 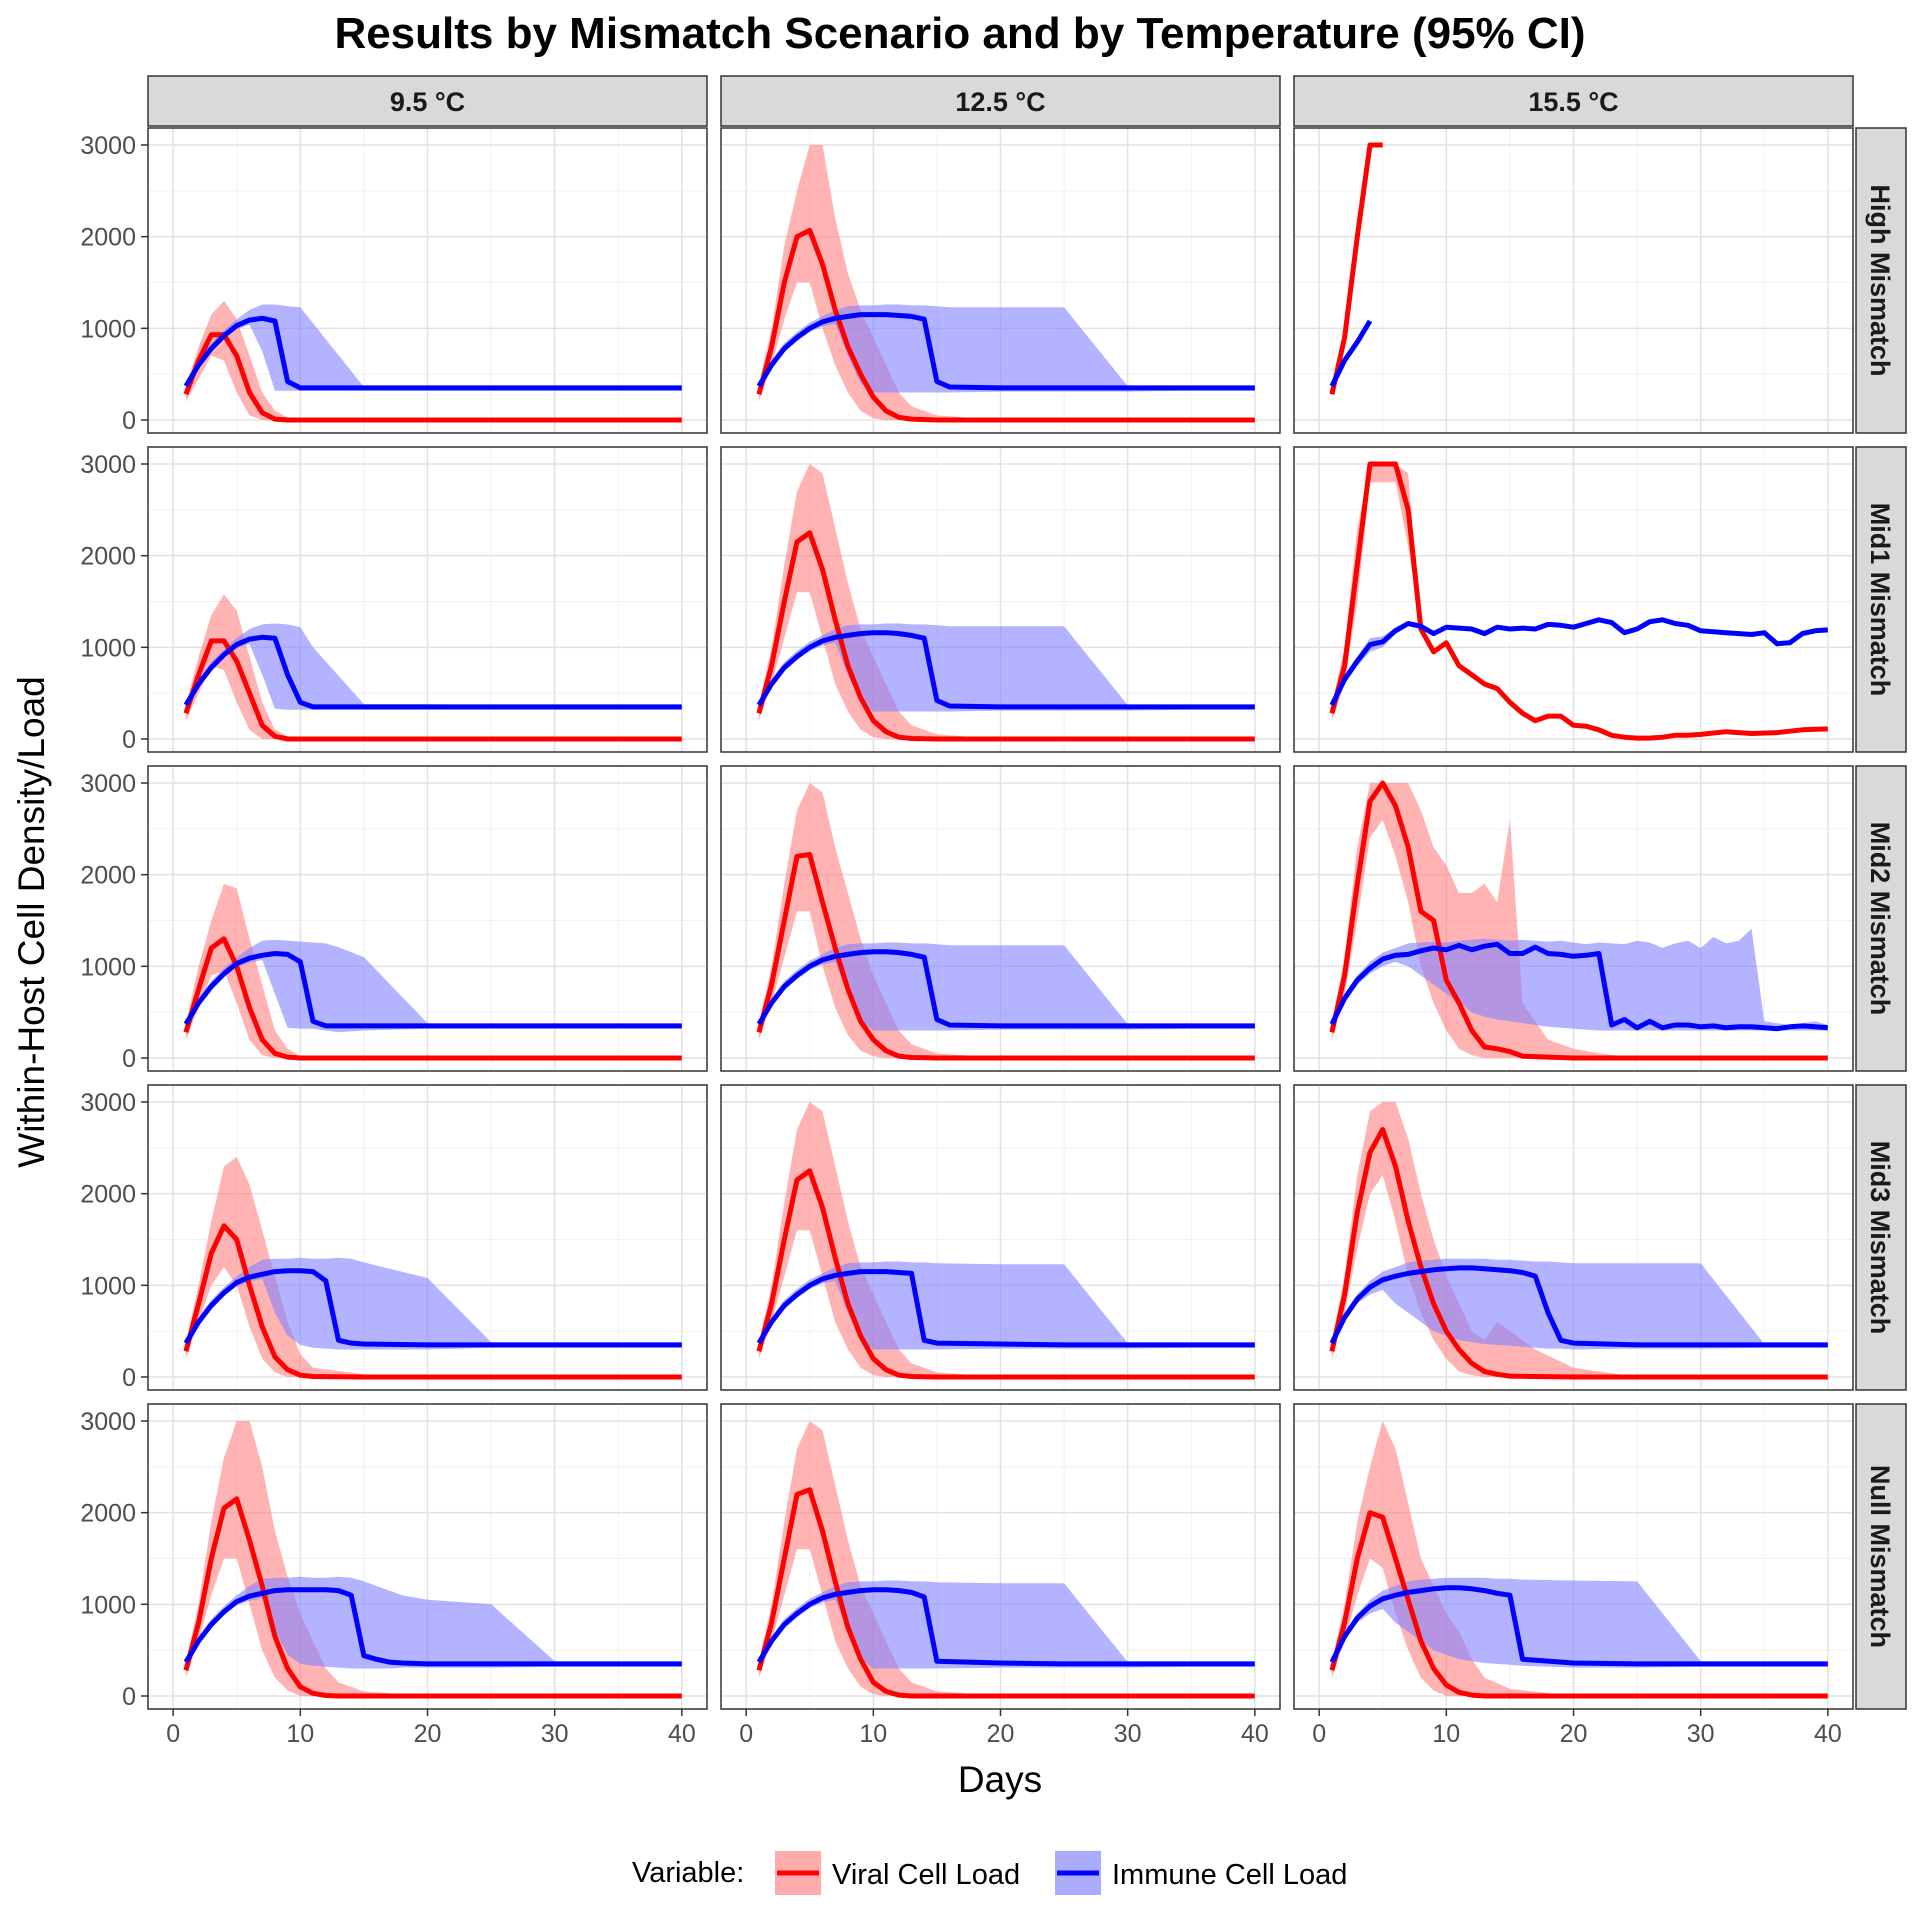 I want to click on row-strip-label-0: High Mismatch, so click(x=1880, y=280).